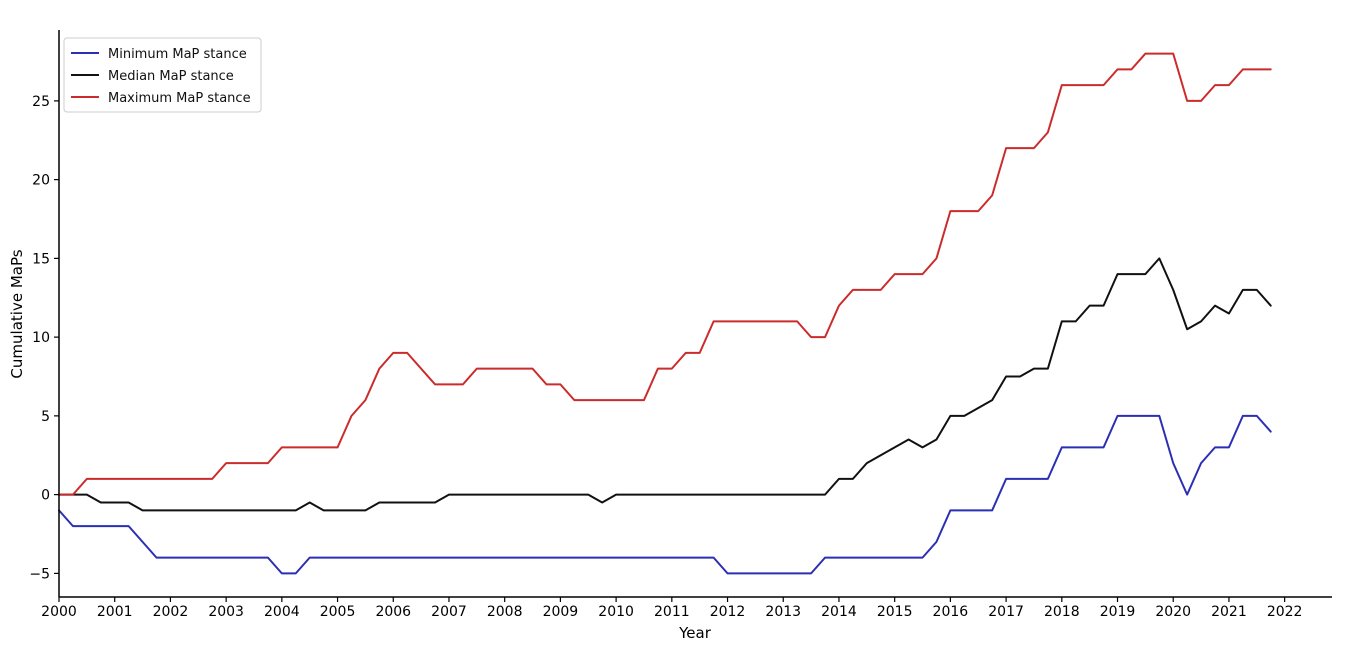 Image resolution: width=1354 pixels, height=651 pixels. What do you see at coordinates (59, 612) in the screenshot?
I see `x-tick-label: 2000` at bounding box center [59, 612].